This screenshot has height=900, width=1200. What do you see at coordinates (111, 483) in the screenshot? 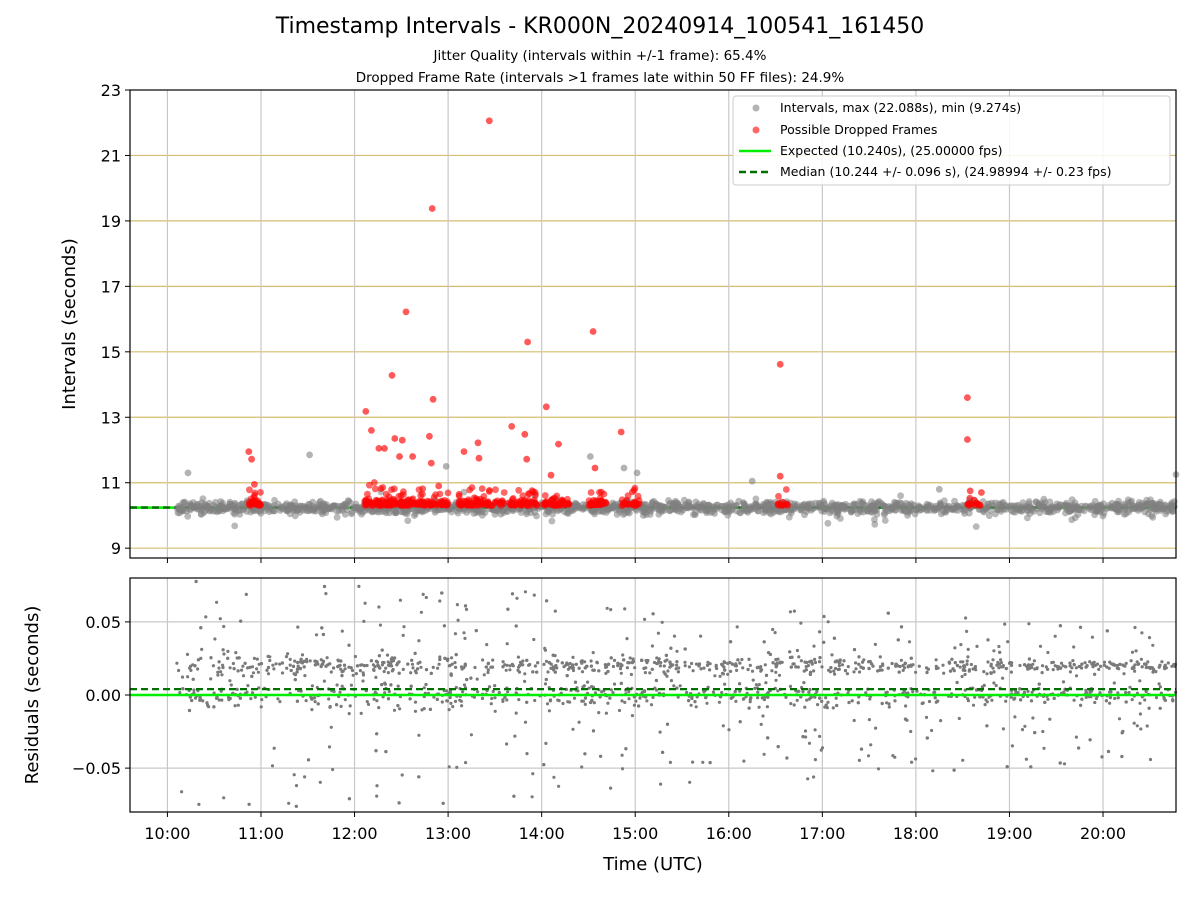
I see `intervals-y-tick-label: 11` at bounding box center [111, 483].